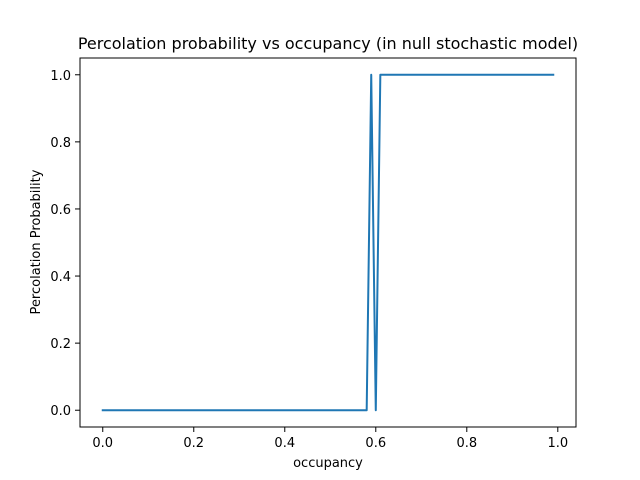  Describe the element at coordinates (328, 463) in the screenshot. I see `x-axis-label: occupancy` at that location.